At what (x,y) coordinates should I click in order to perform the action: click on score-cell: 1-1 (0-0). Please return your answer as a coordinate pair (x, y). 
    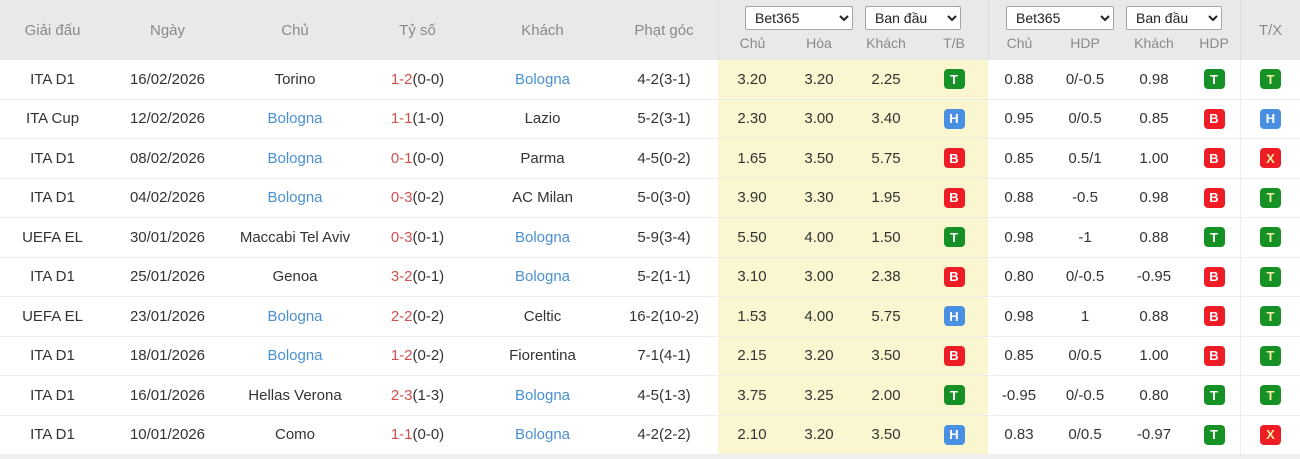
    Looking at the image, I should click on (417, 435).